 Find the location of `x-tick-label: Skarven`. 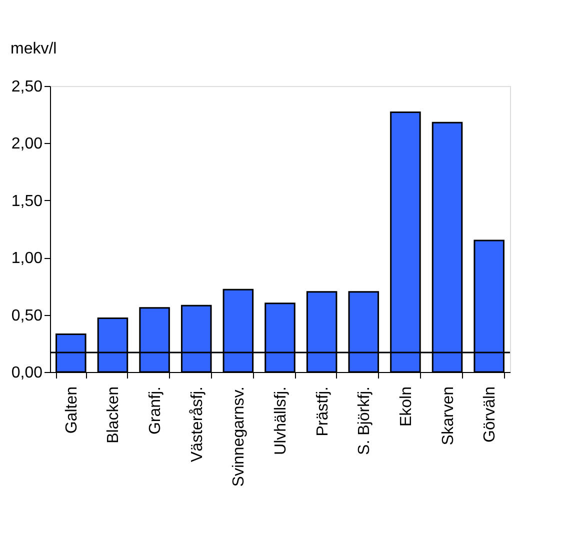

x-tick-label: Skarven is located at coordinates (448, 416).